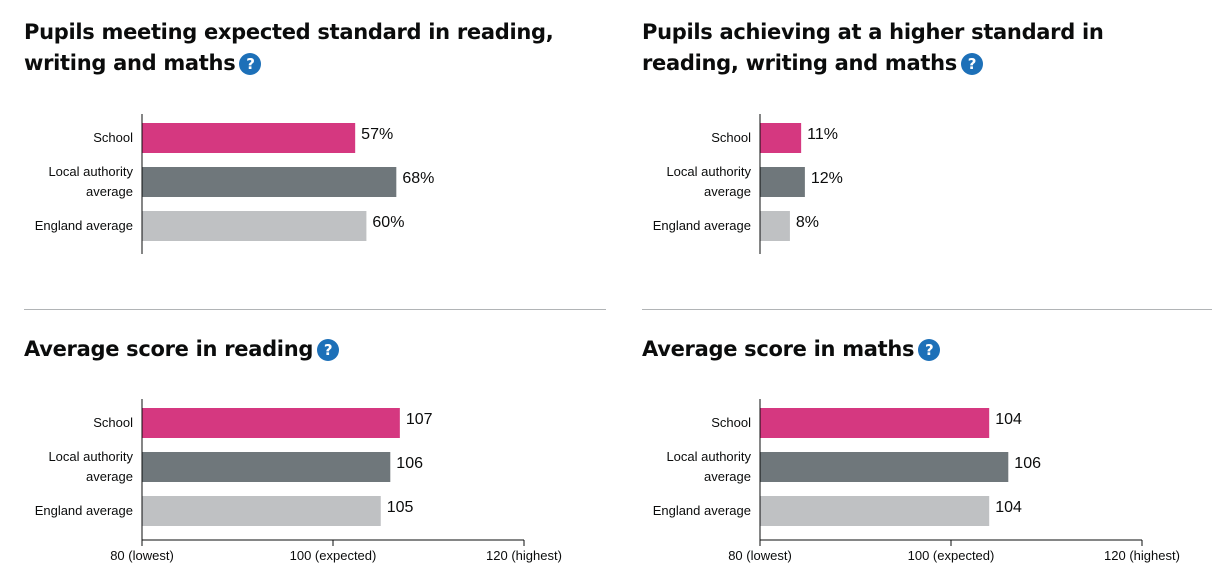 This screenshot has width=1212, height=588. I want to click on value-label: 57%, so click(377, 134).